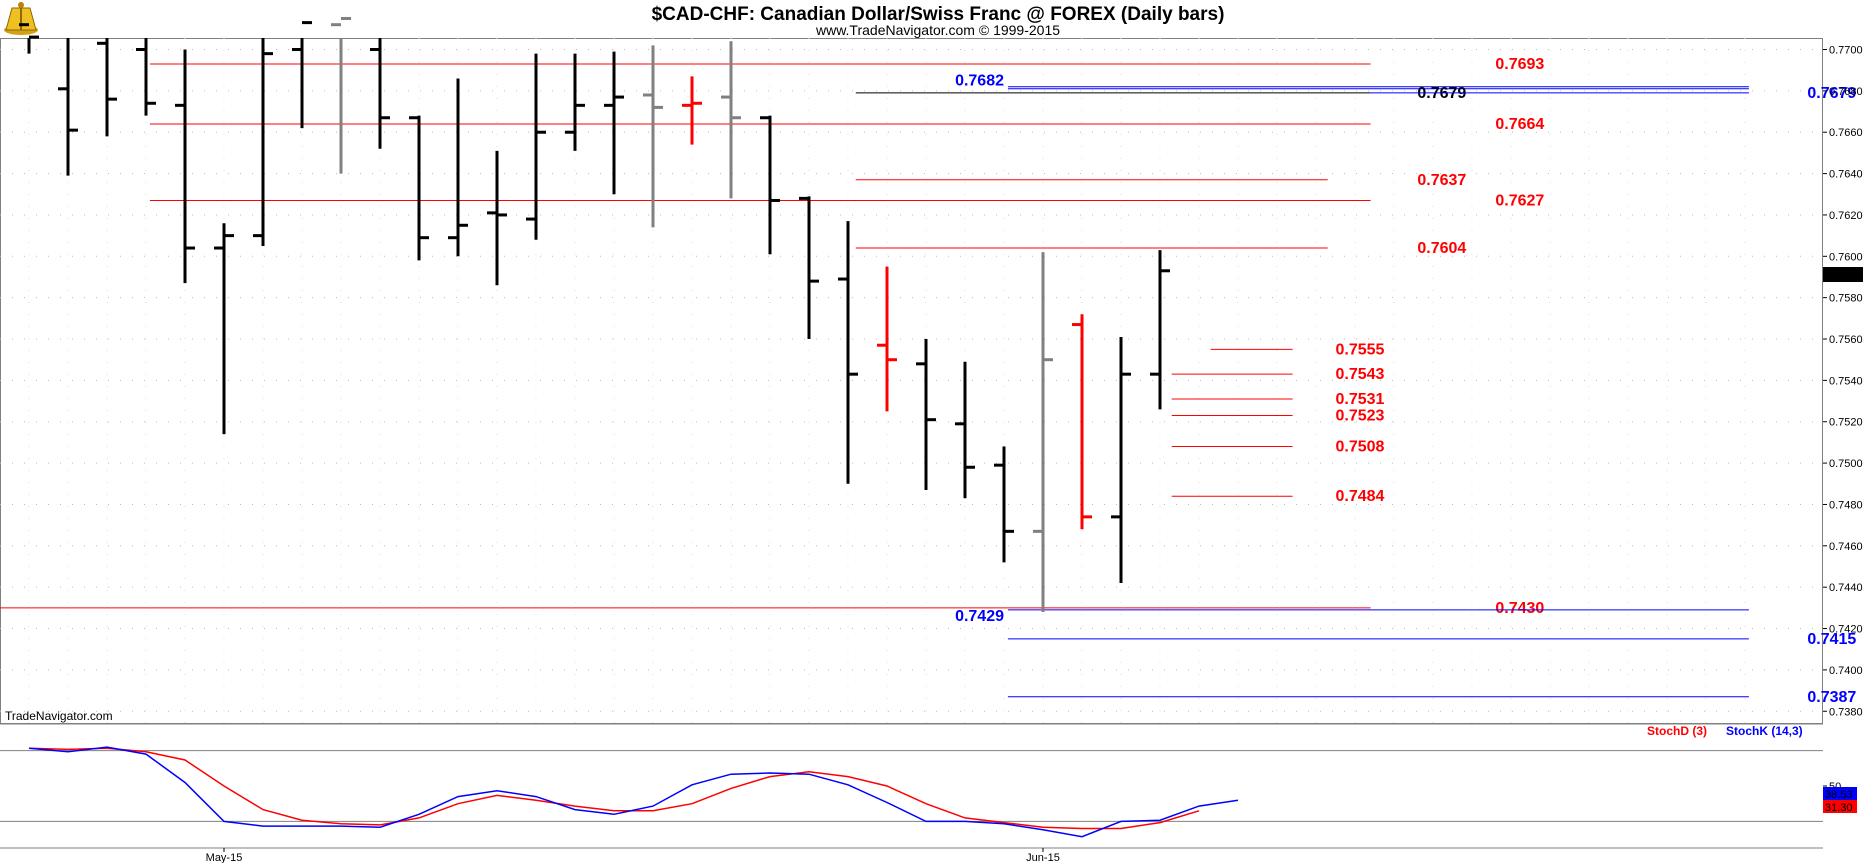  Describe the element at coordinates (1846, 547) in the screenshot. I see `price-tick-label: 0.7460` at that location.